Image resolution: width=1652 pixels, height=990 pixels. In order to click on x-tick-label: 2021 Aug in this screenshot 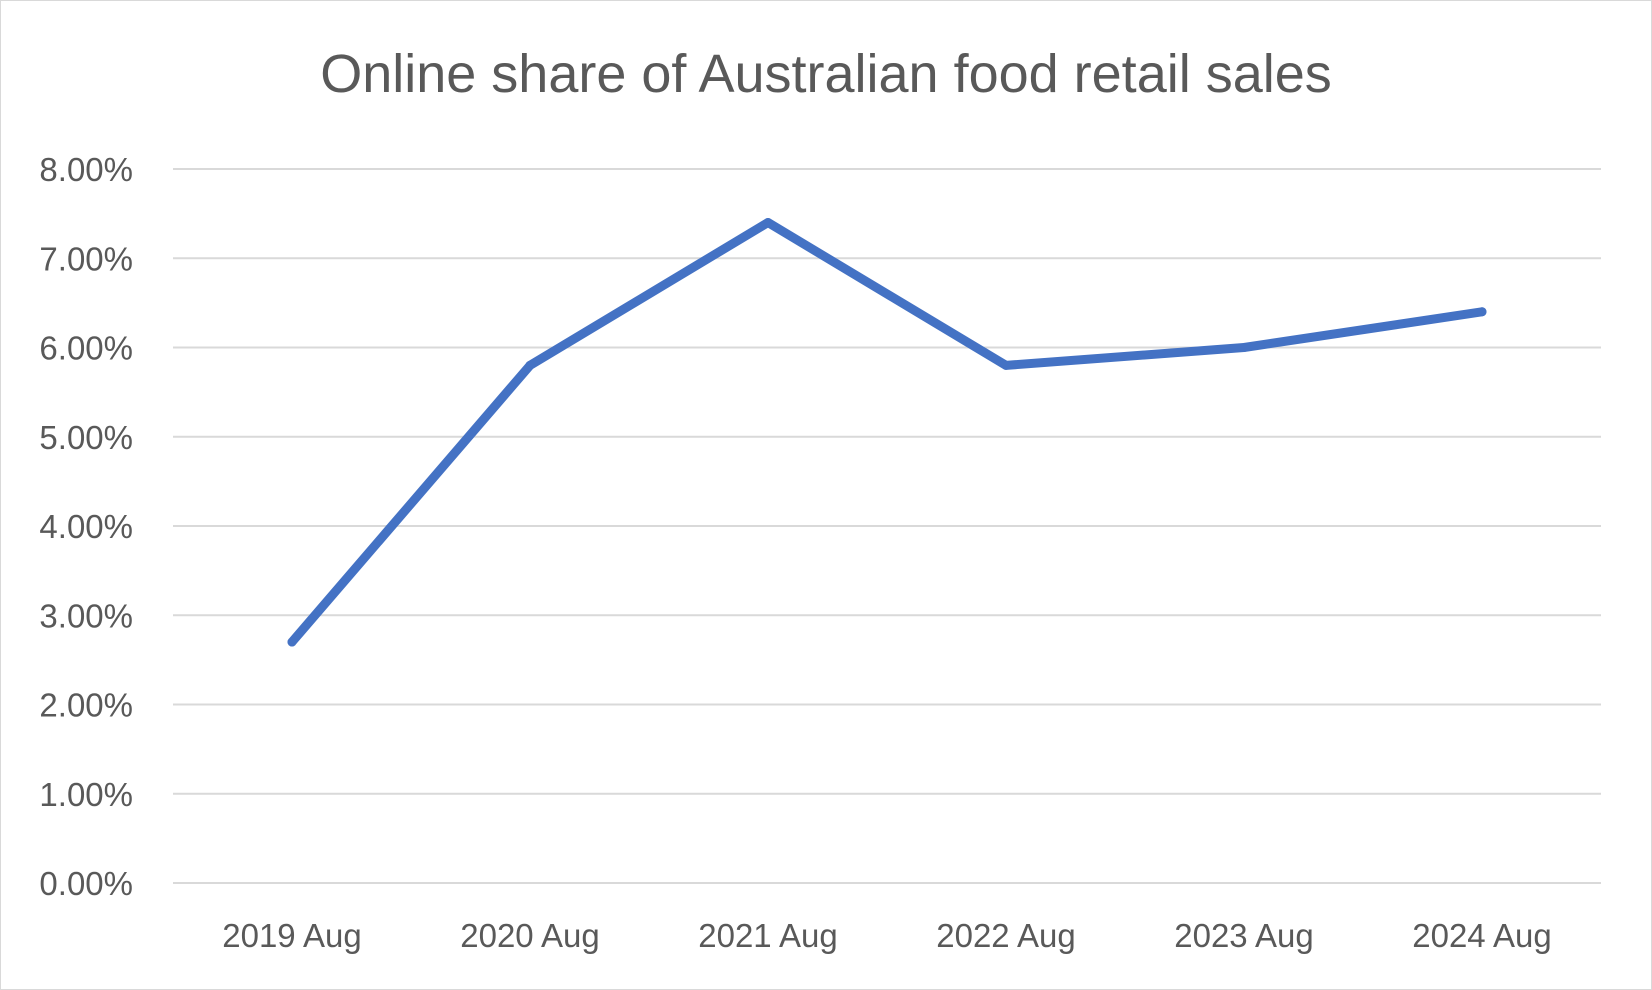, I will do `click(767, 935)`.